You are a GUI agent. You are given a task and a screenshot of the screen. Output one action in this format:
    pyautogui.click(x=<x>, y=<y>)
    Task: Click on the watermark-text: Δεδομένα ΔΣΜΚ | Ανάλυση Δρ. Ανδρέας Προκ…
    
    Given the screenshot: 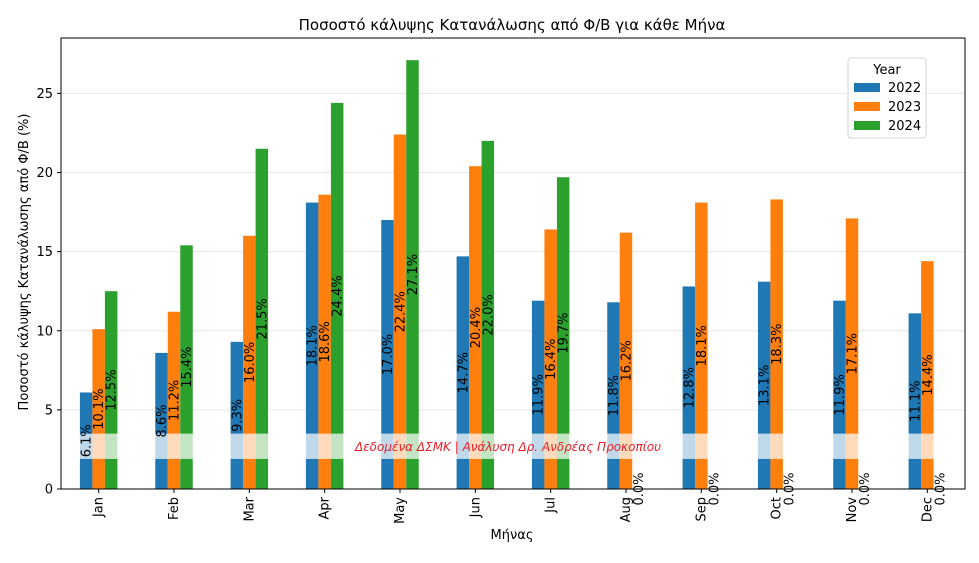 What is the action you would take?
    pyautogui.click(x=507, y=447)
    